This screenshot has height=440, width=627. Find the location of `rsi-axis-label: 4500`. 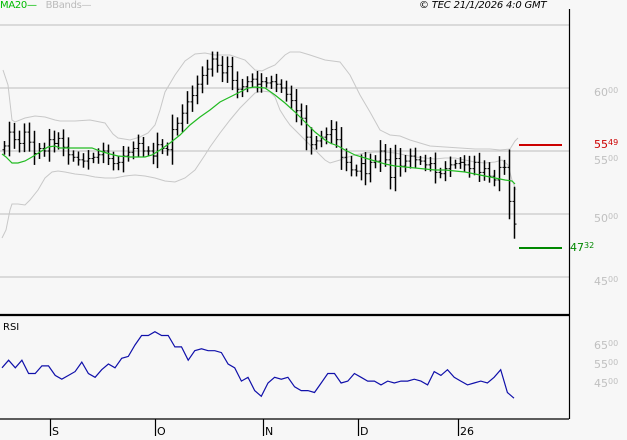

rsi-axis-label: 4500 is located at coordinates (606, 383).